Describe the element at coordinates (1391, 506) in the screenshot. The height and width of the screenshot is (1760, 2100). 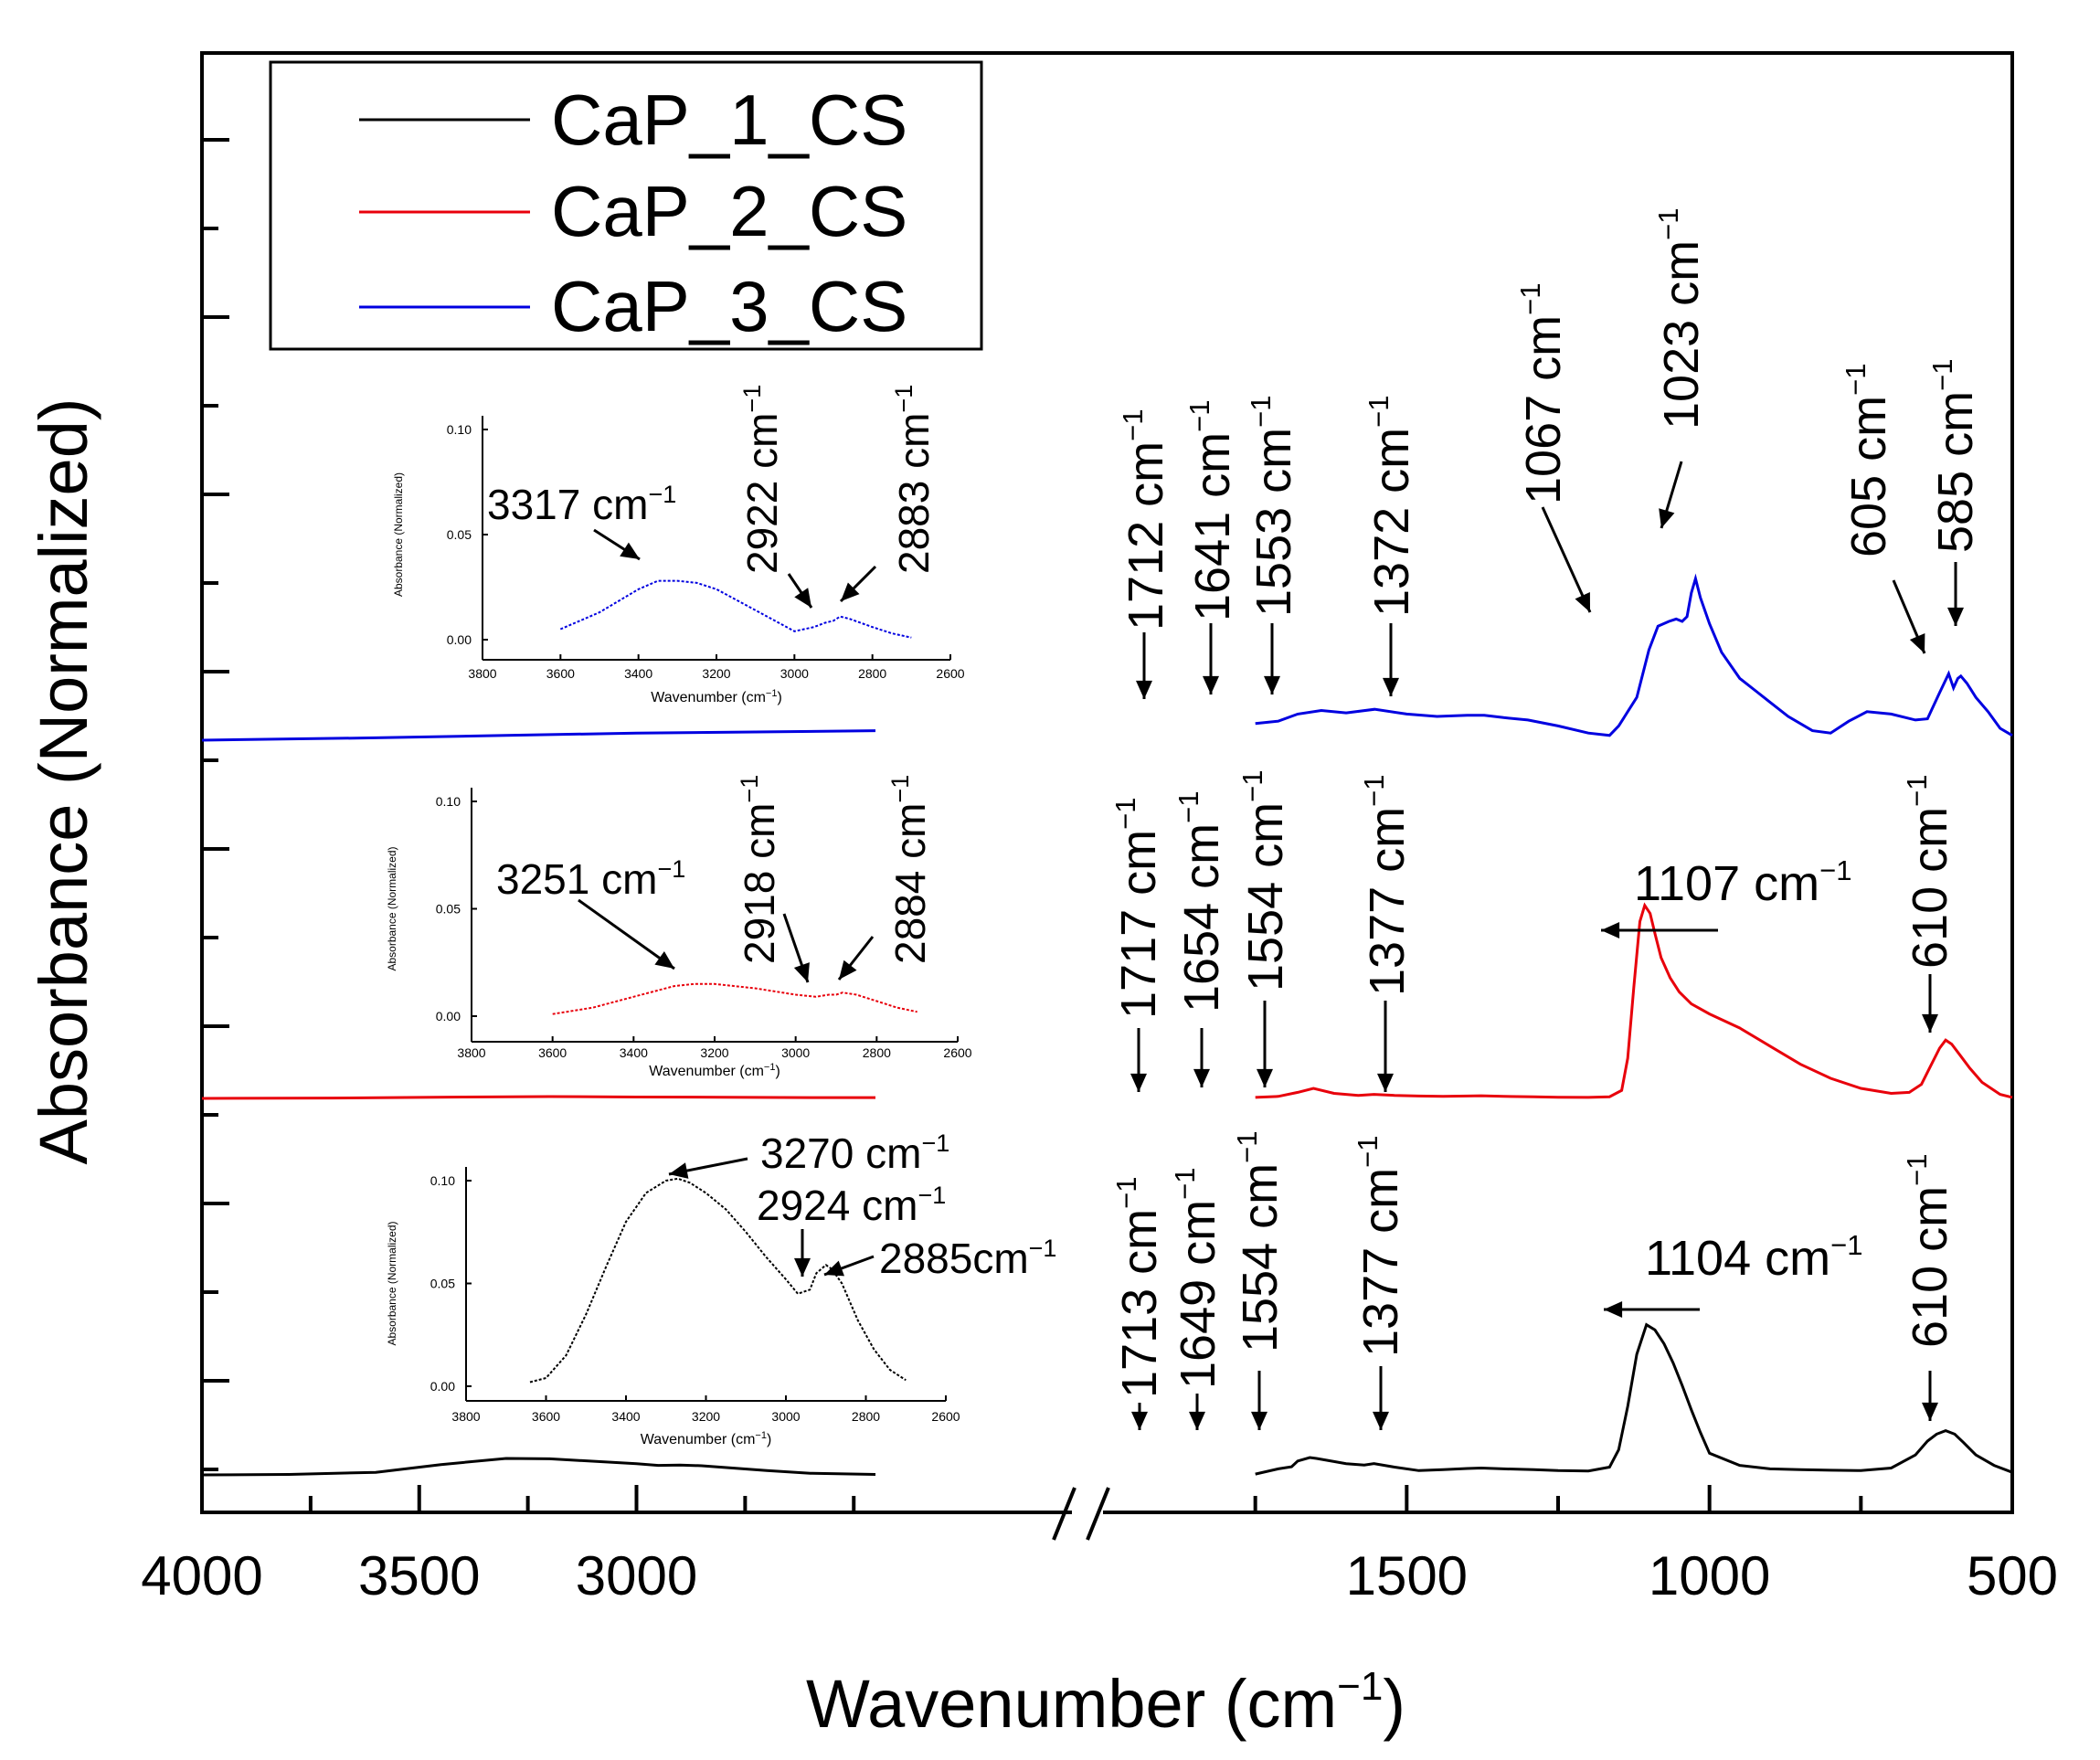
I see `peak-label: 1372 cm−1` at that location.